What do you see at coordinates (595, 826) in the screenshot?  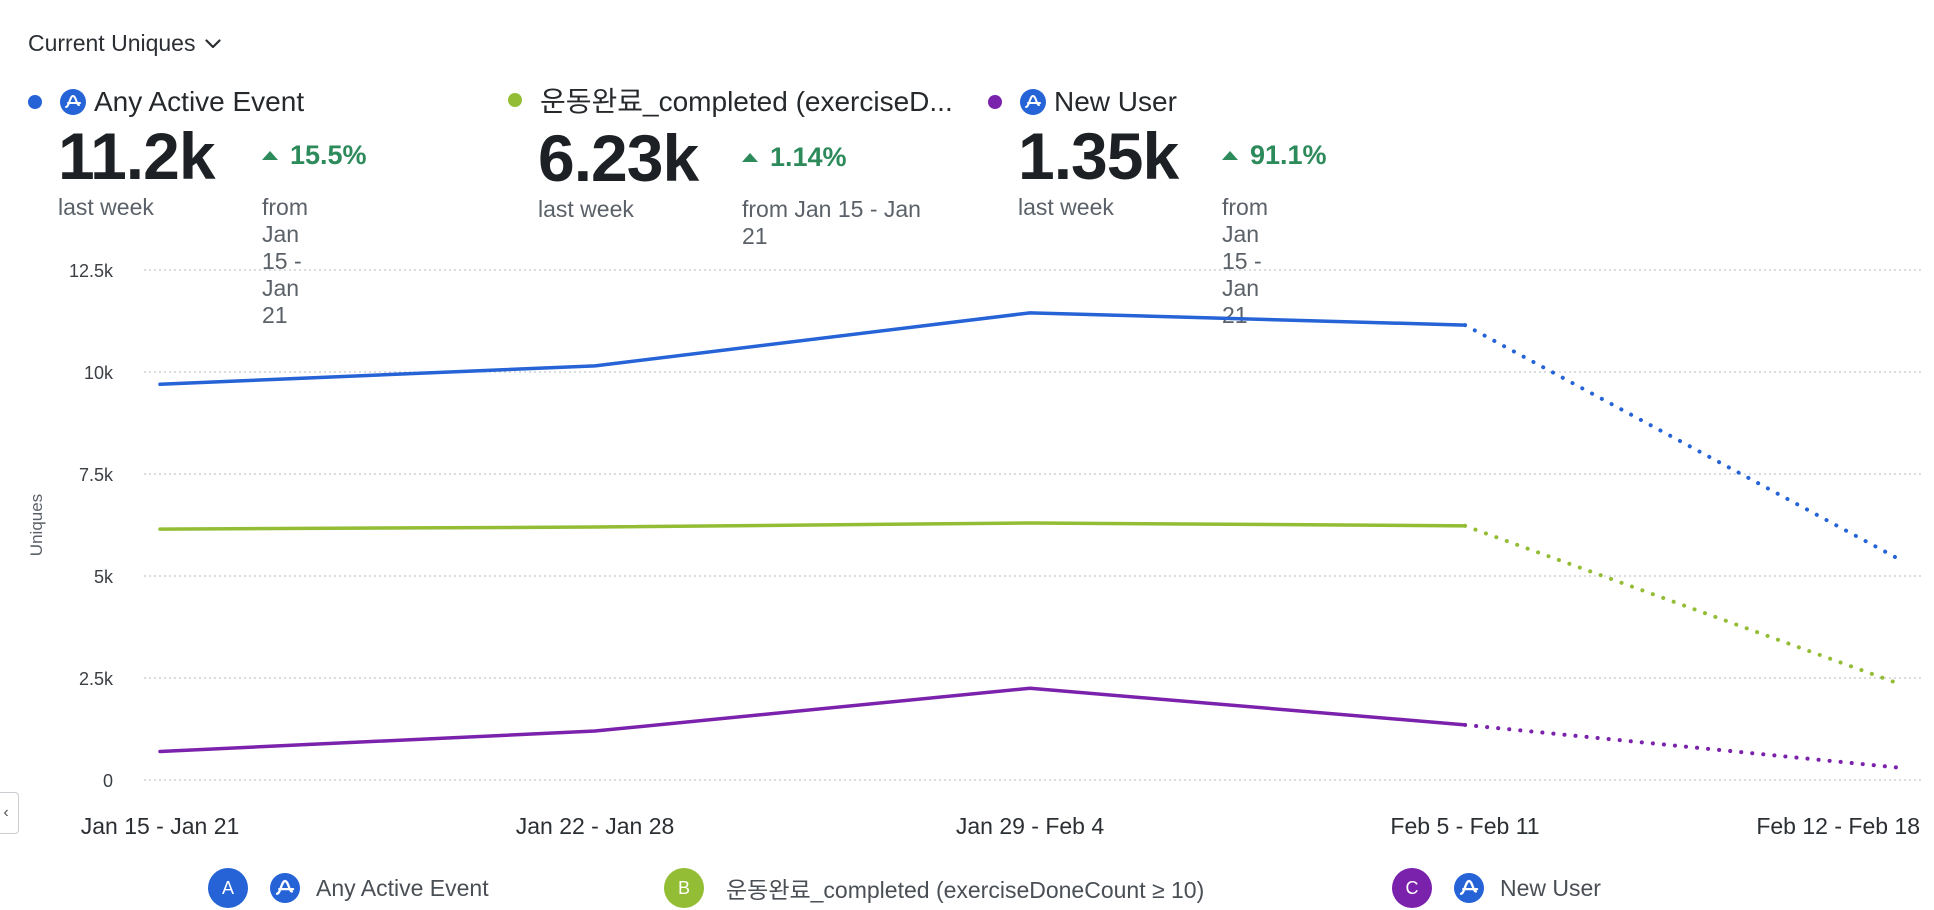 I see `x-tick-label: Jan 22 - Jan 28` at bounding box center [595, 826].